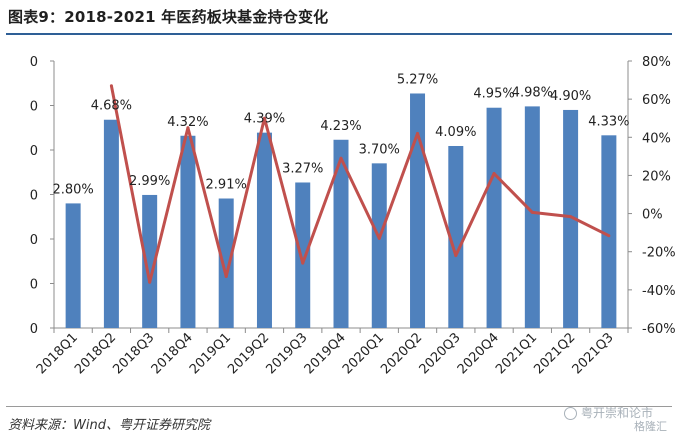  I want to click on chart-title: 图表9：2018-2021 年医药板块基金持仓变化, so click(168, 17).